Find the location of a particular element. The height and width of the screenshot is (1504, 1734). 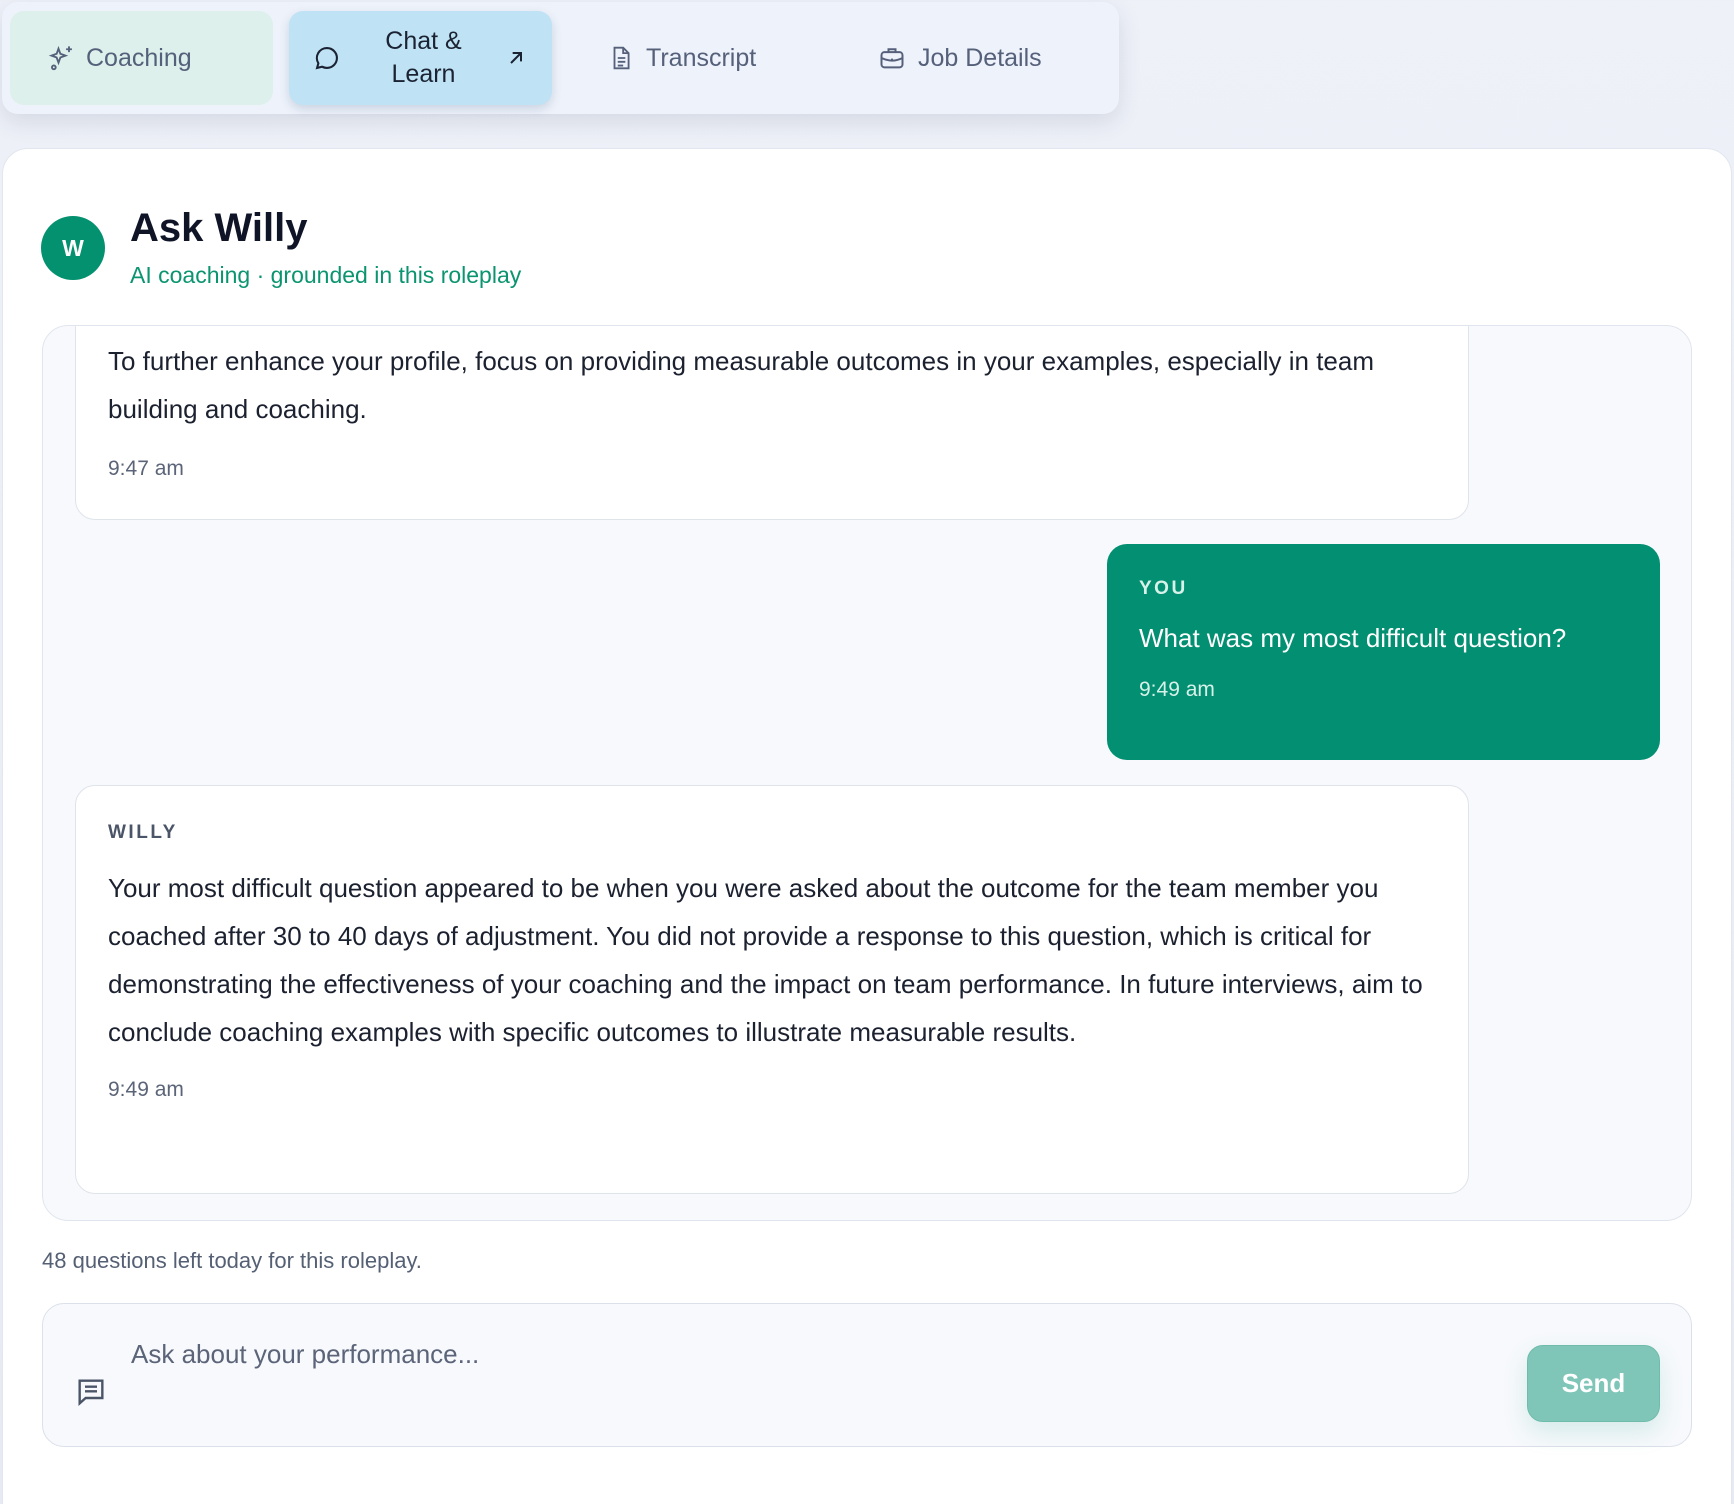

message-time: 9:47 am is located at coordinates (146, 468).